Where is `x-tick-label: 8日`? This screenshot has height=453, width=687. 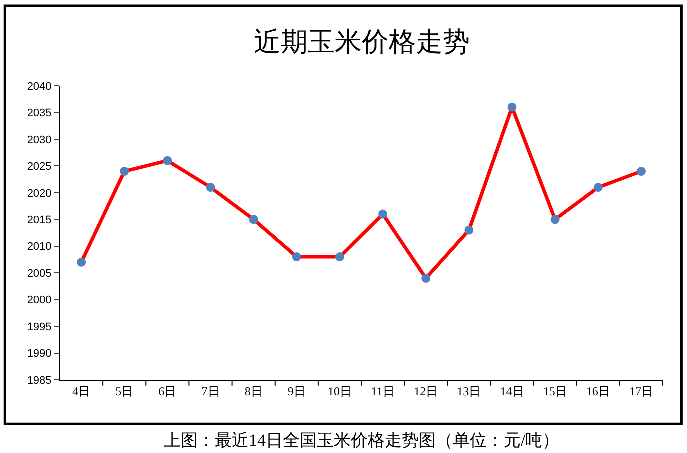 x-tick-label: 8日 is located at coordinates (253, 391).